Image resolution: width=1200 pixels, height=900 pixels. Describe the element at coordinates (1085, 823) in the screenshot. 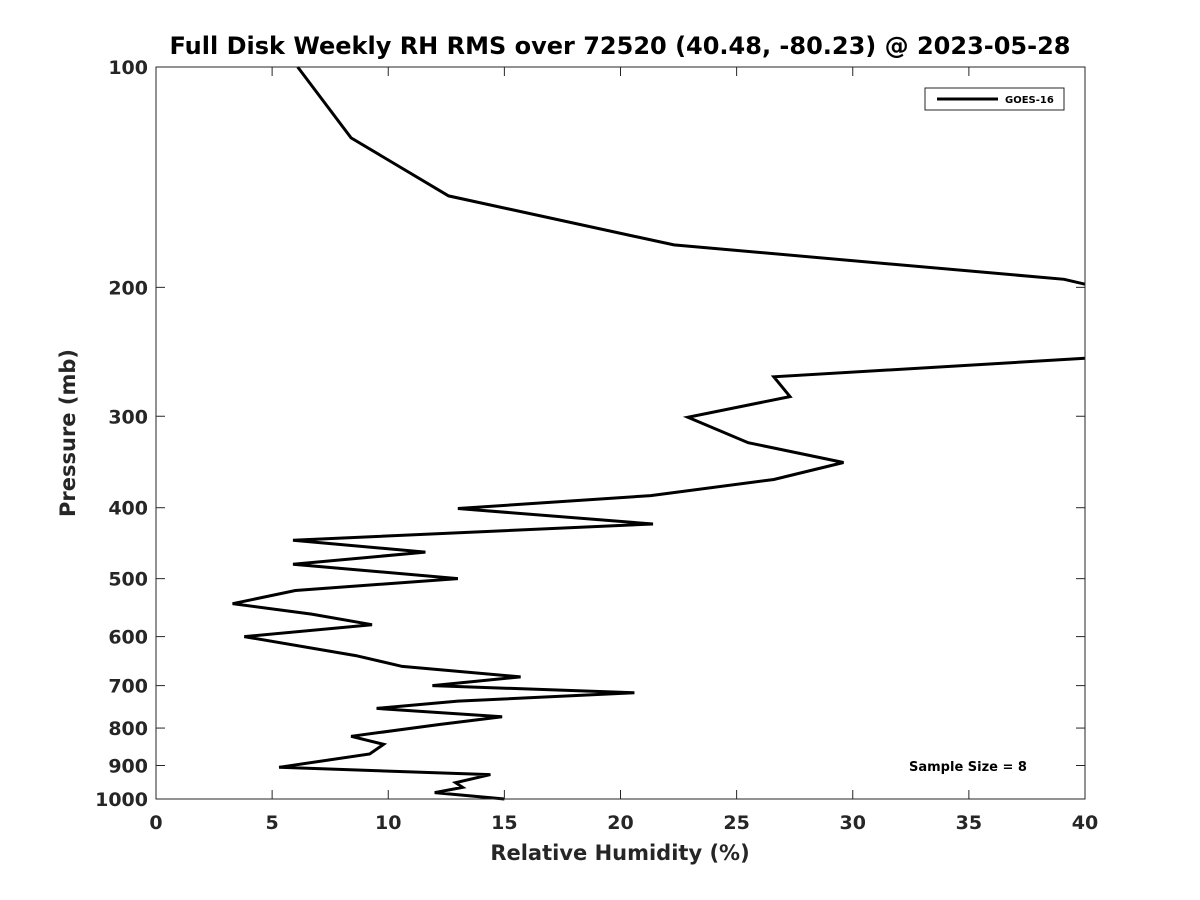

I see `x-tick-label-40: 40` at that location.